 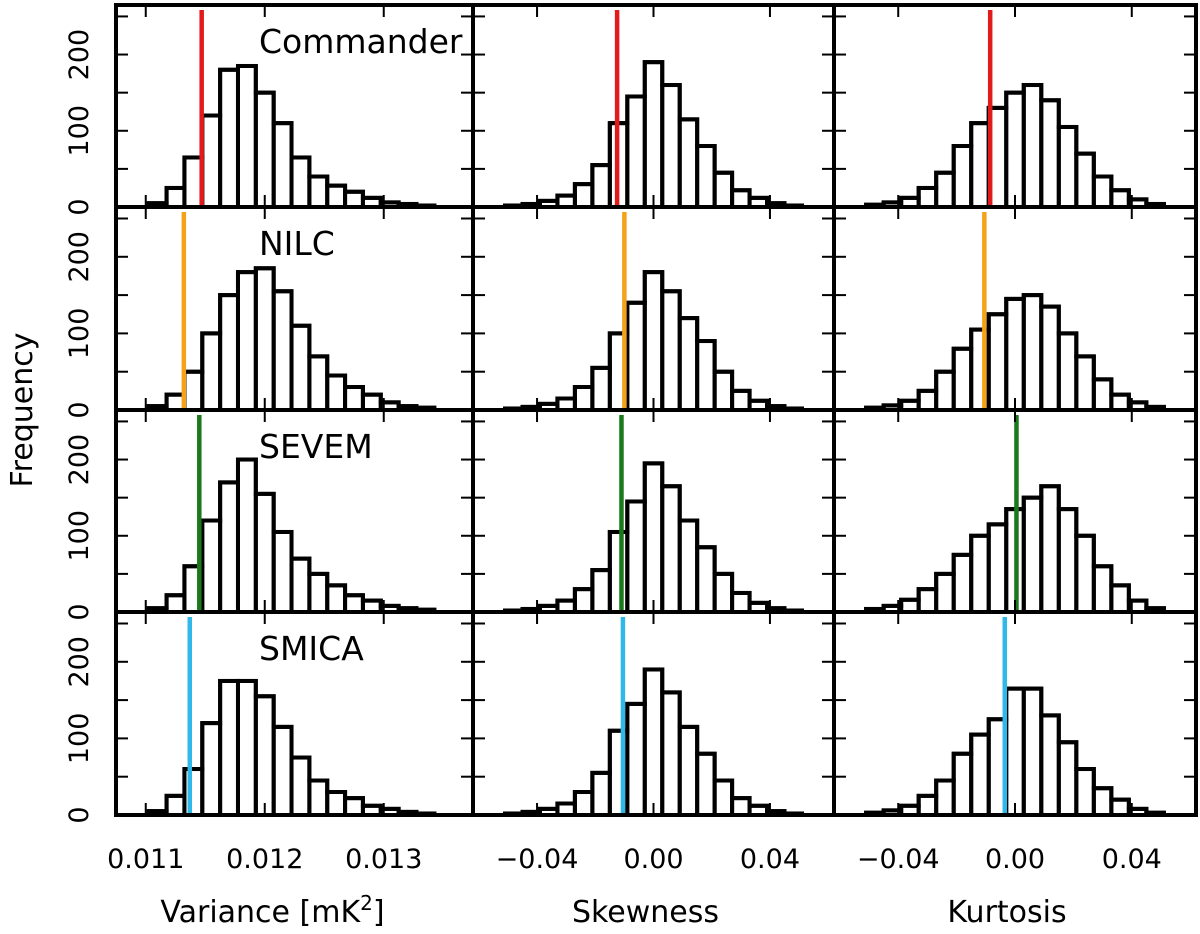 What do you see at coordinates (297, 243) in the screenshot?
I see `panel-label-nilc: NILC` at bounding box center [297, 243].